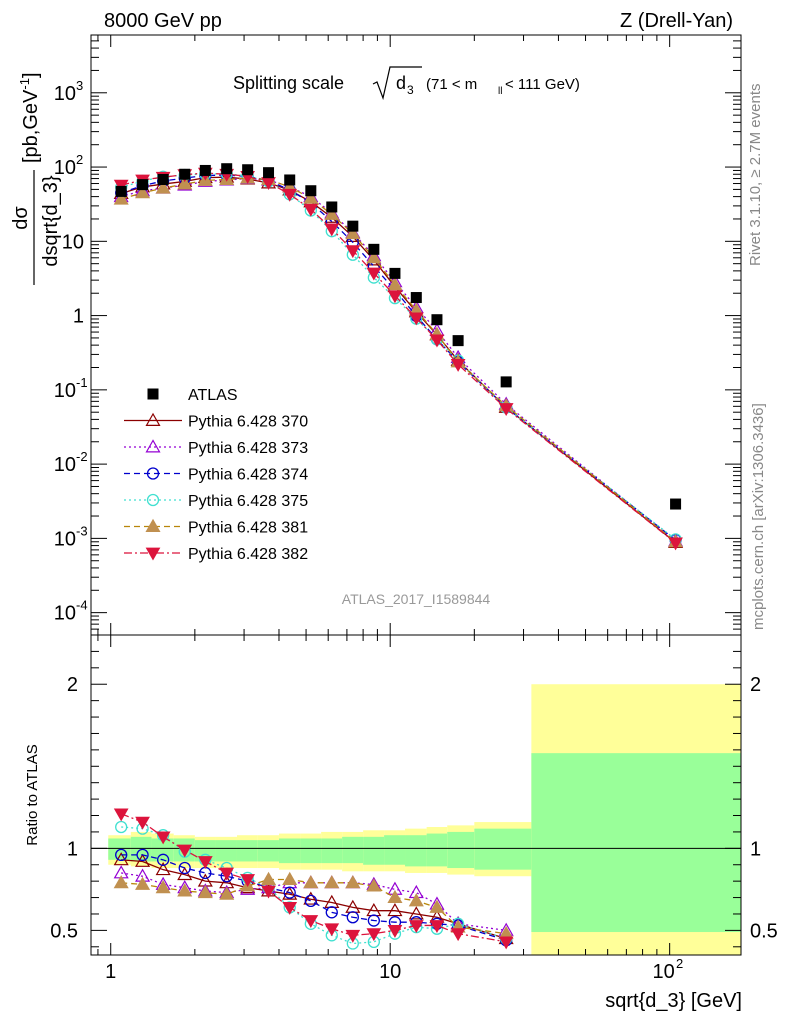 The width and height of the screenshot is (786, 1024). Describe the element at coordinates (500, 91) in the screenshot. I see `svg-text: ll` at that location.